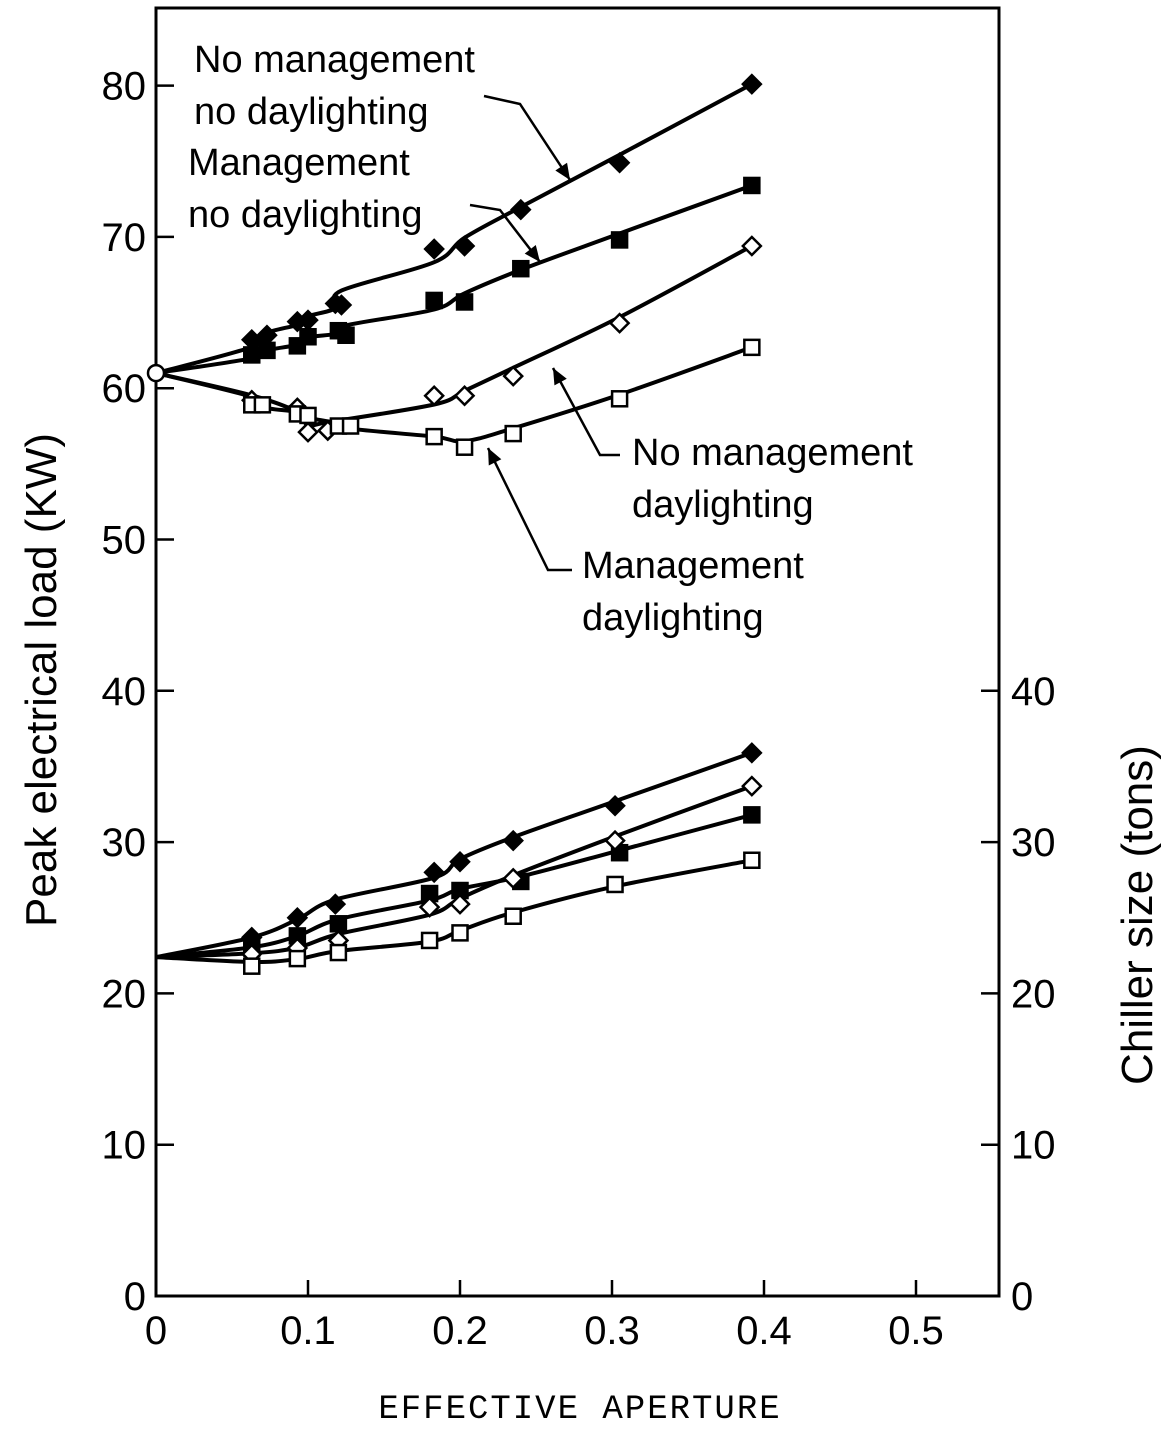 Image resolution: width=1173 pixels, height=1429 pixels. Describe the element at coordinates (460, 1331) in the screenshot. I see `x-tick-label: 0.2` at that location.